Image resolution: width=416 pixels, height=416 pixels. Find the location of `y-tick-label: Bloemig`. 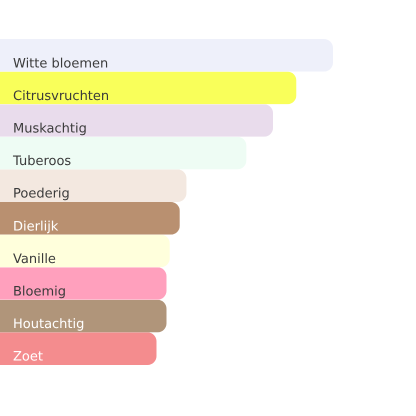

y-tick-label: Bloemig is located at coordinates (39, 292).